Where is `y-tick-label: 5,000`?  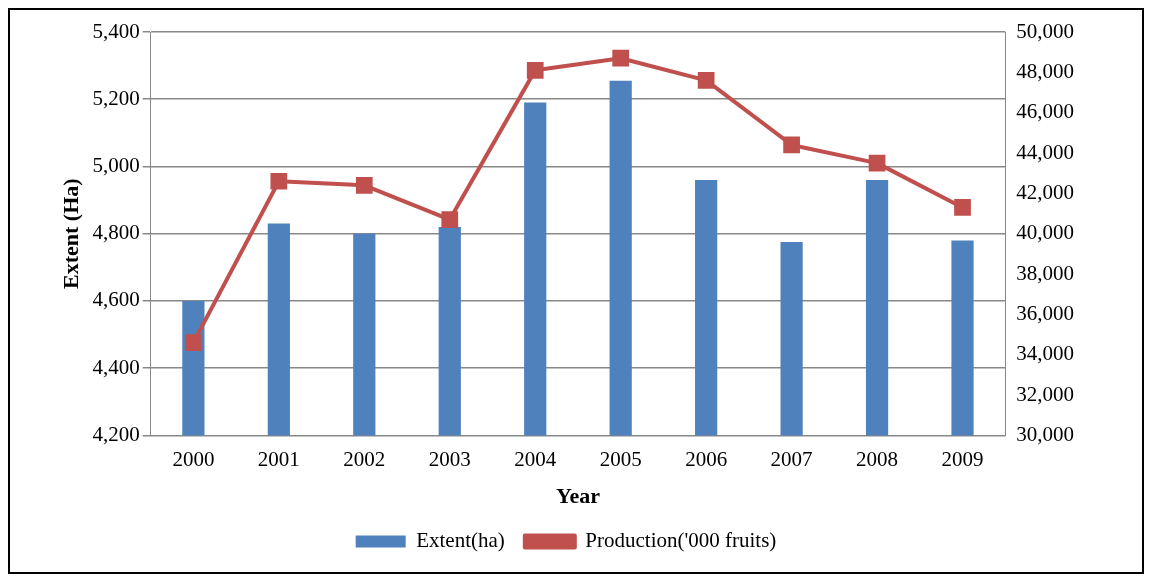 y-tick-label: 5,000 is located at coordinates (116, 164).